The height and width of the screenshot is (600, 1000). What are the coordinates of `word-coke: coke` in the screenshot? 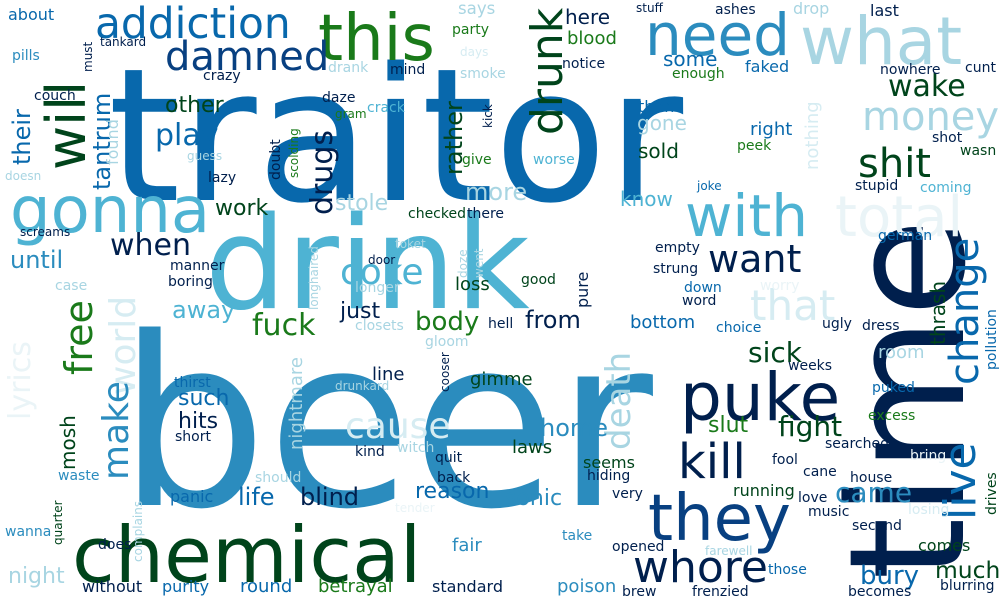 It's located at (382, 272).